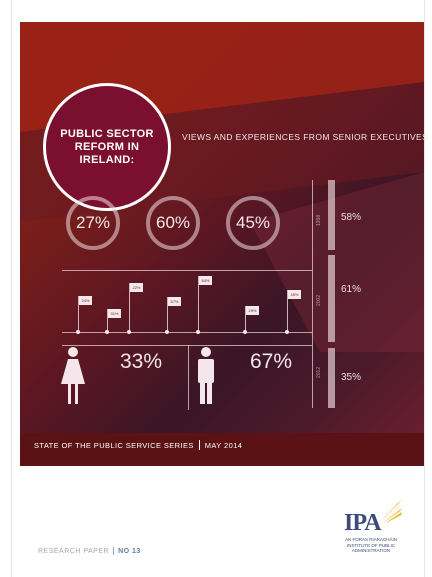  I want to click on flag-2: 31%, so click(114, 313).